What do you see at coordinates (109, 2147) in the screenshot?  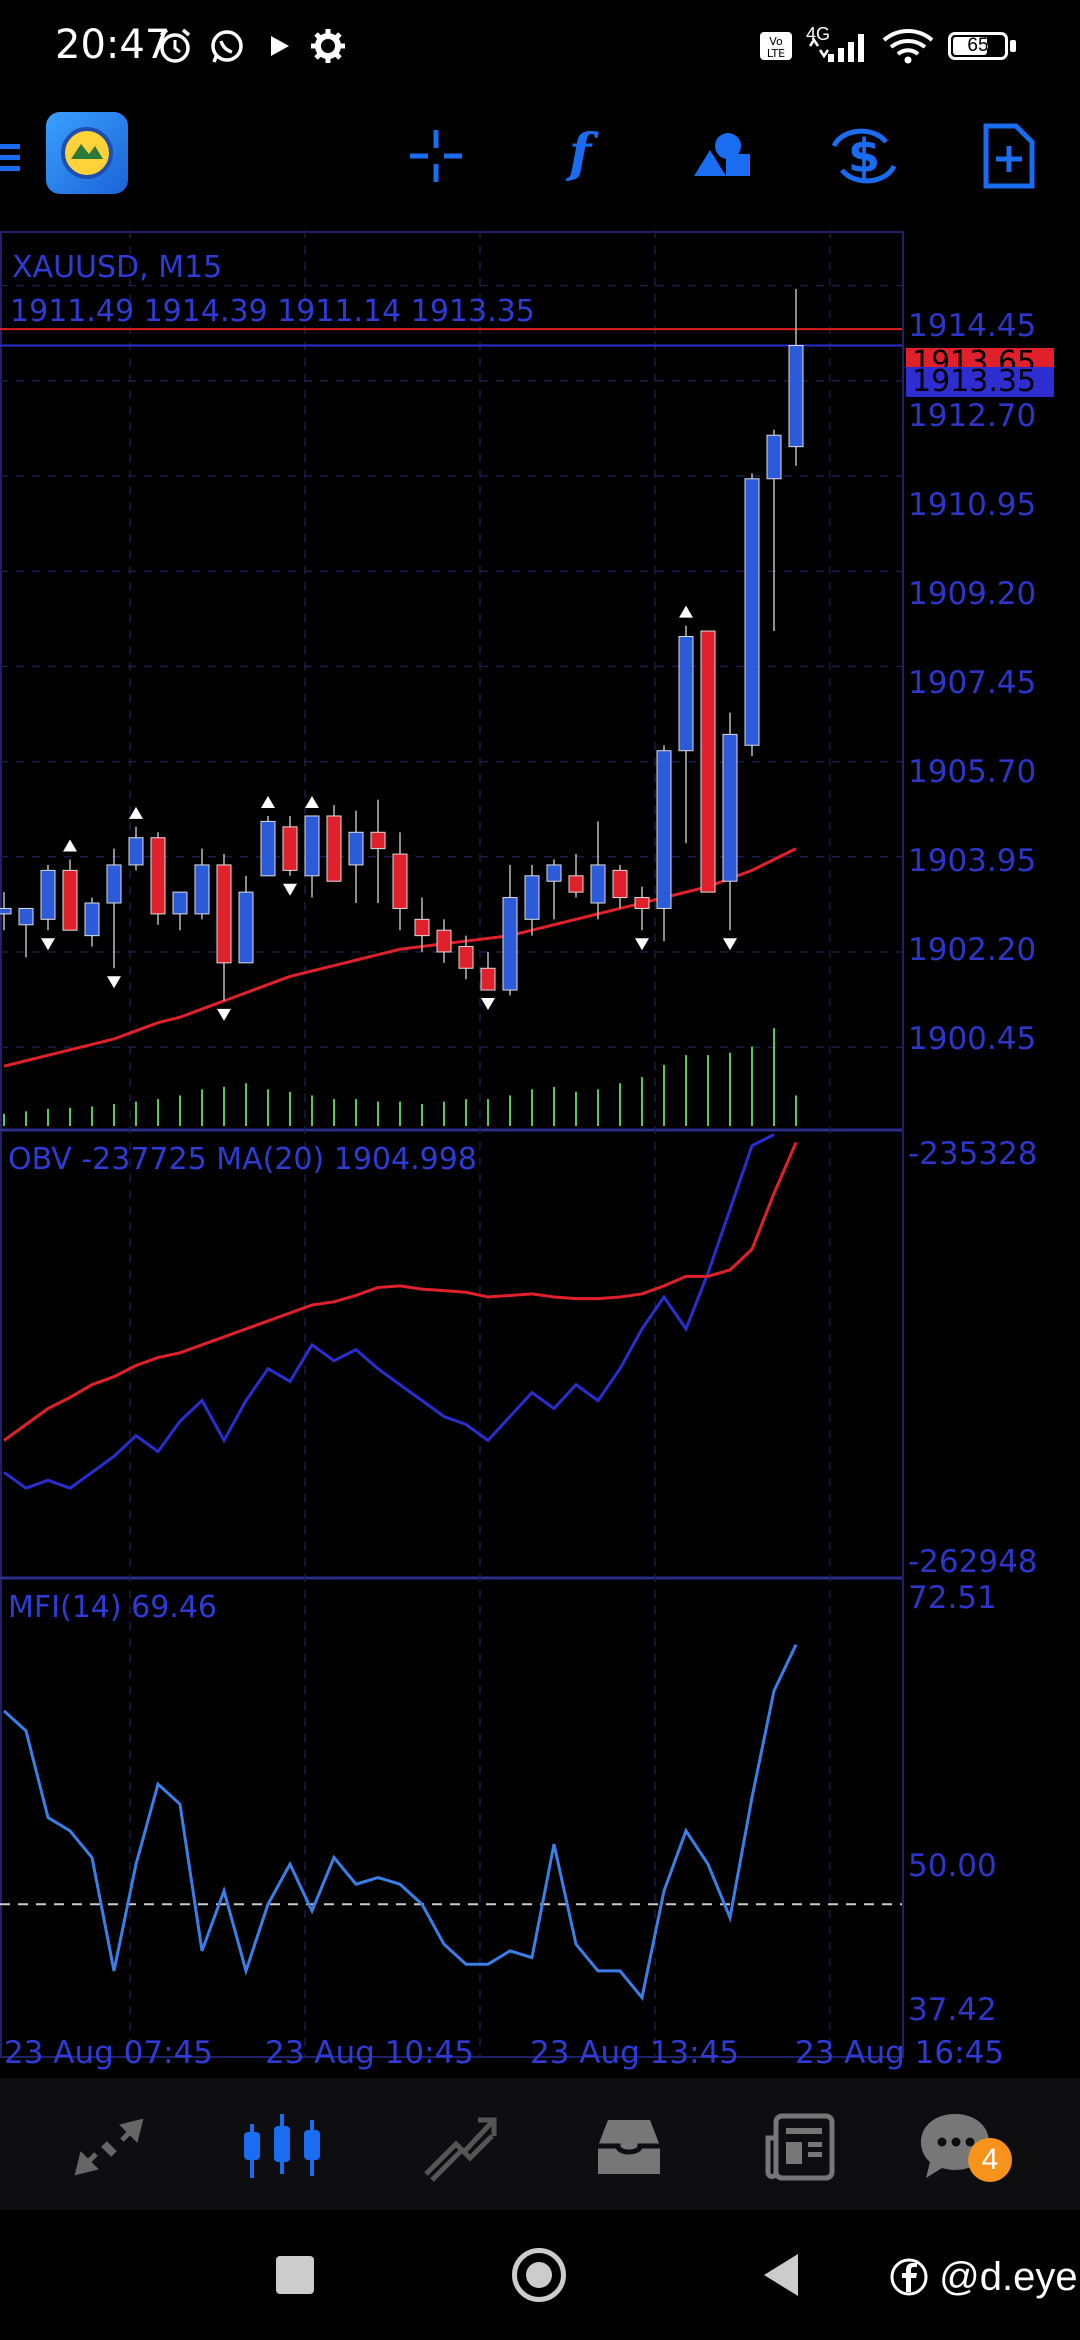 I see `quotes-icon` at bounding box center [109, 2147].